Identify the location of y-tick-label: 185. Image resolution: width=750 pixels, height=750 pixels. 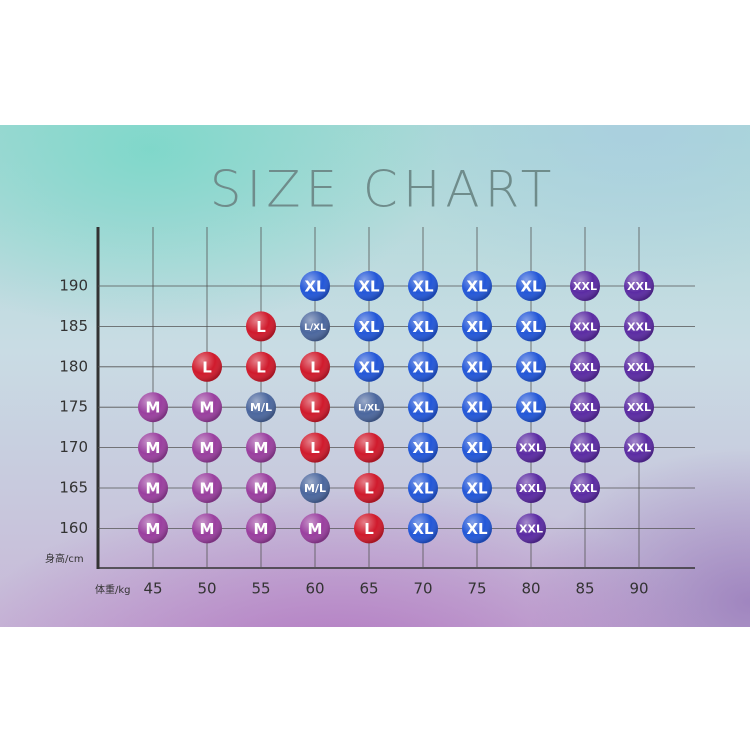
(73, 326).